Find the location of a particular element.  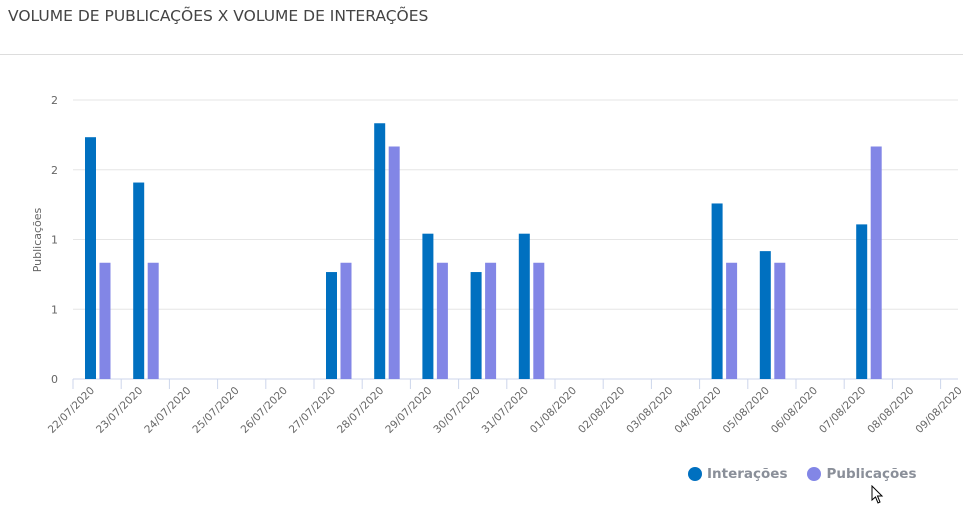

x-tick-label: 22/07/2020 is located at coordinates (71, 410).